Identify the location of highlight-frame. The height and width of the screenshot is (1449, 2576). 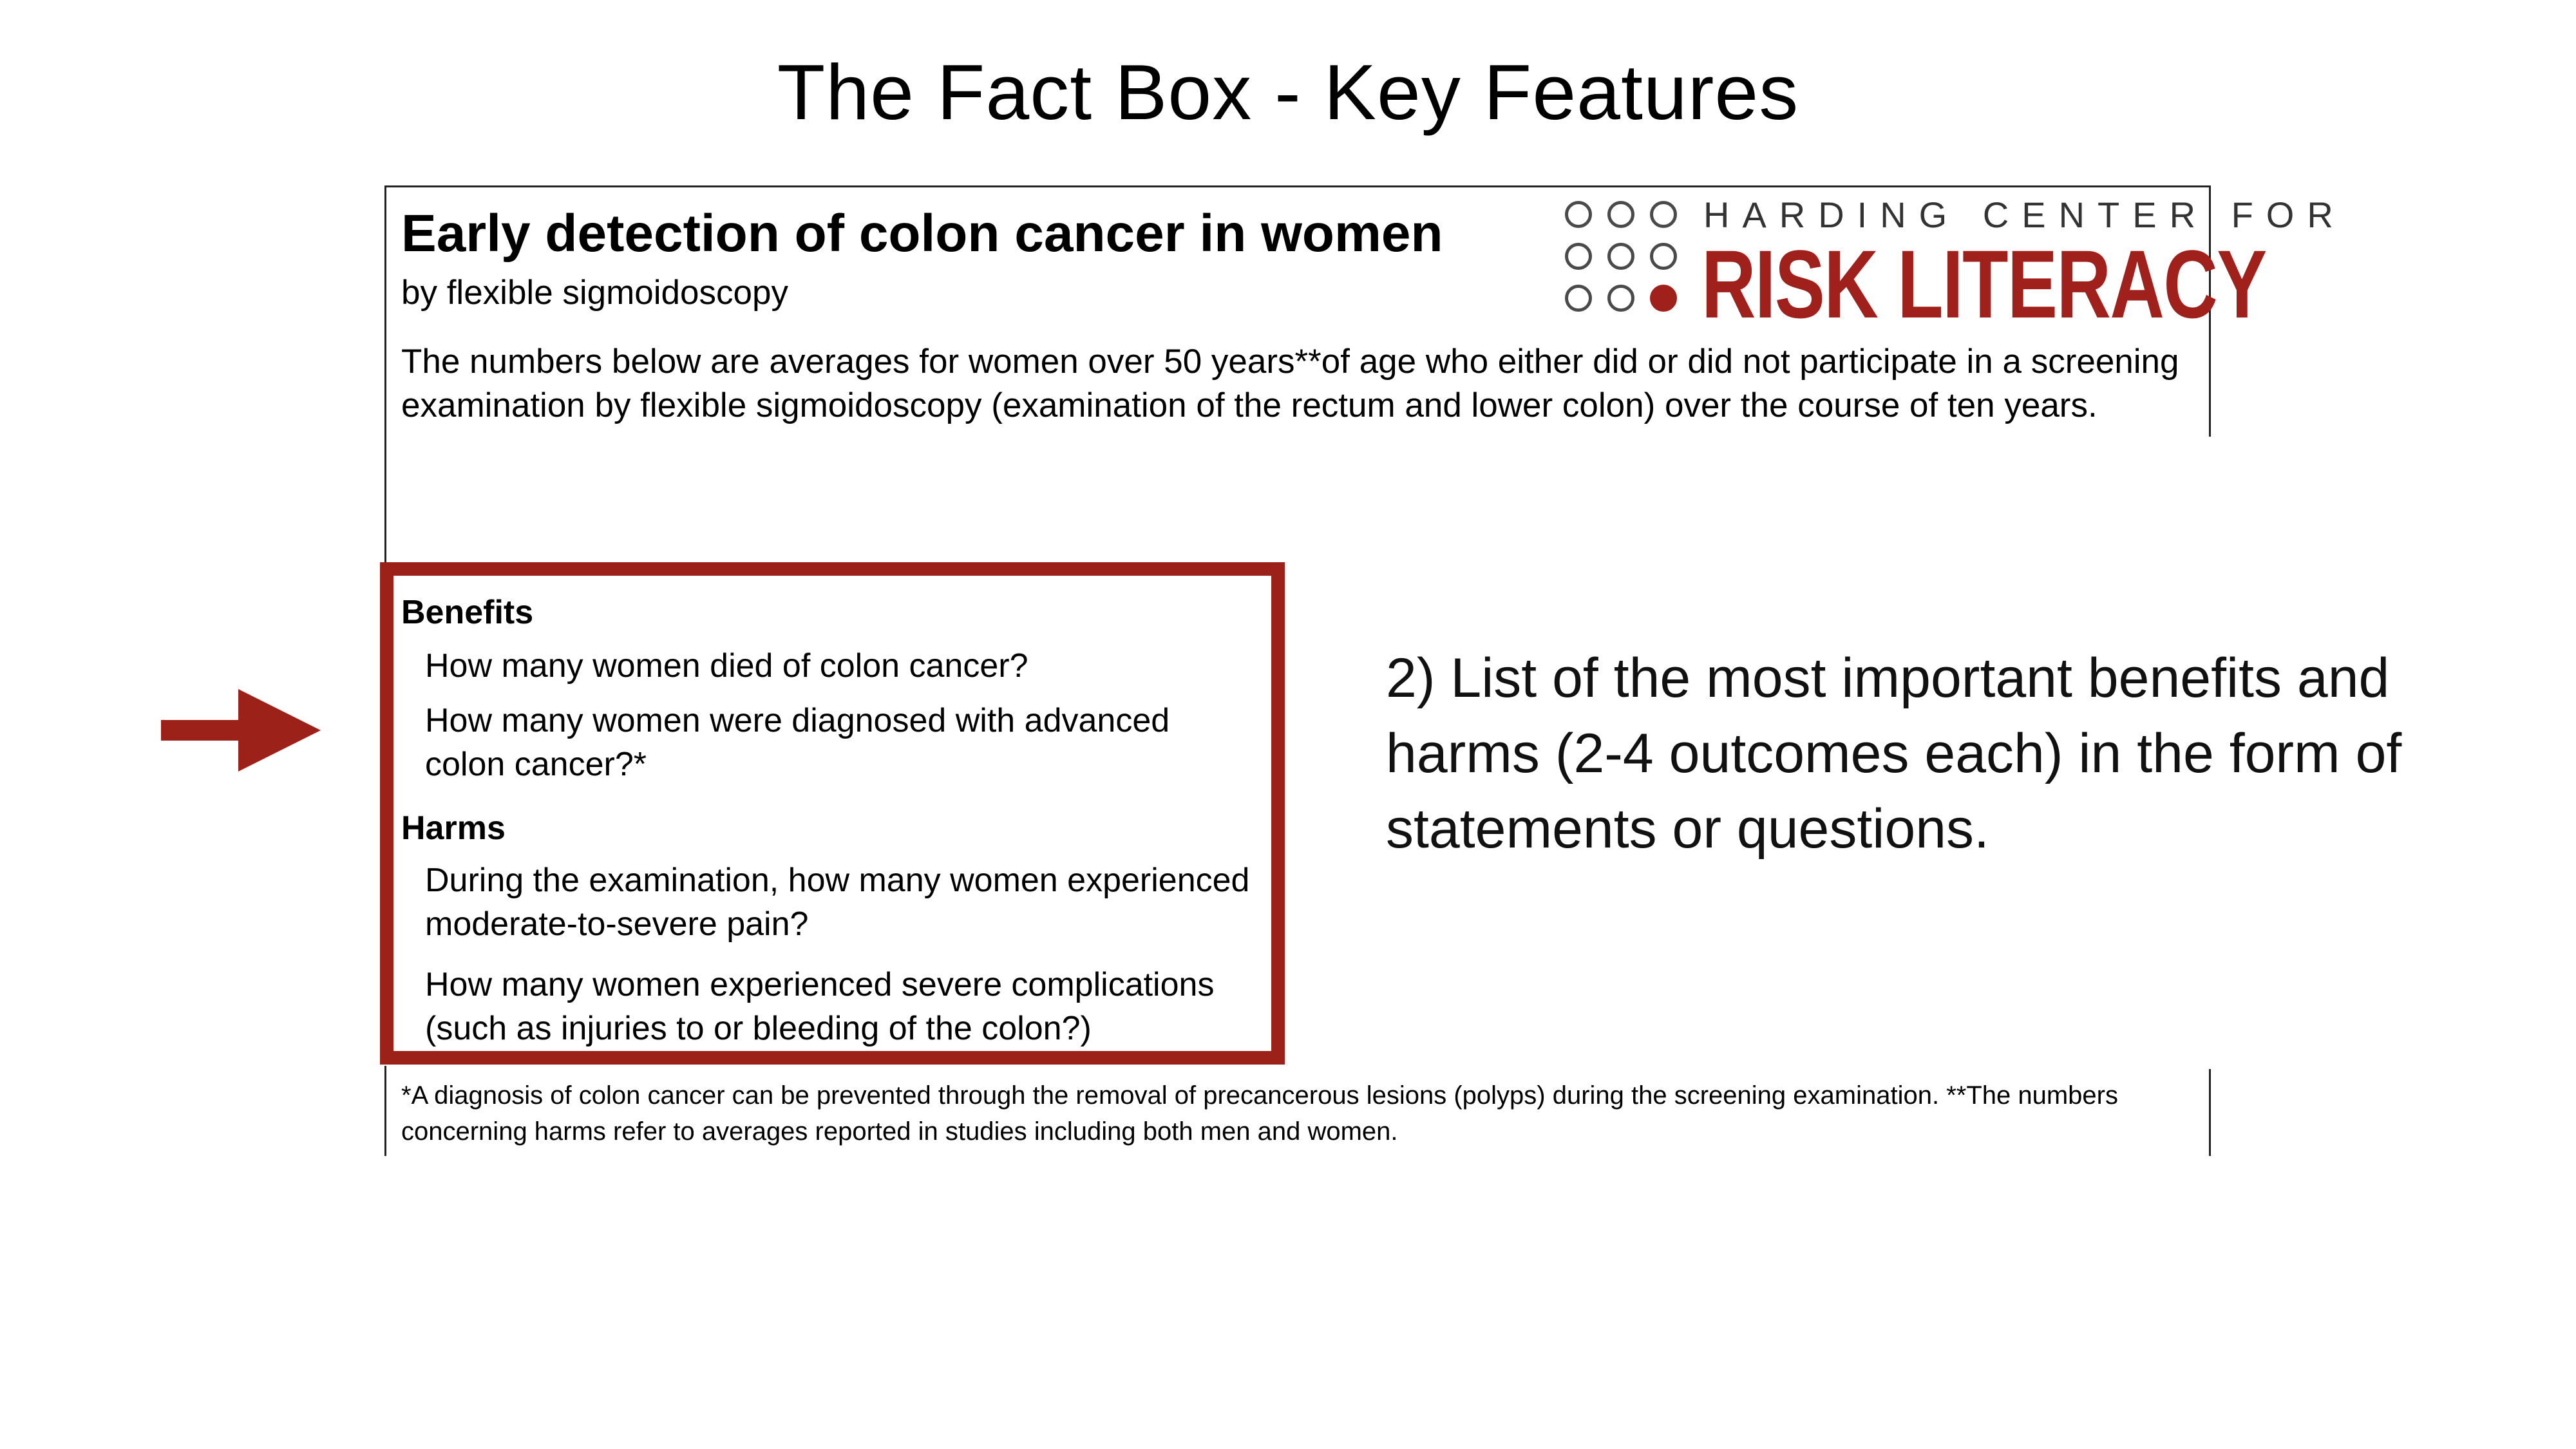
(833, 813).